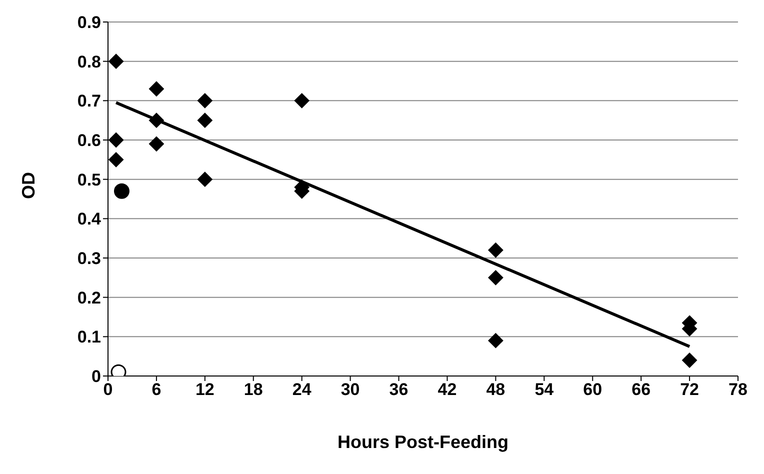  I want to click on x-tick-label: 48, so click(496, 390).